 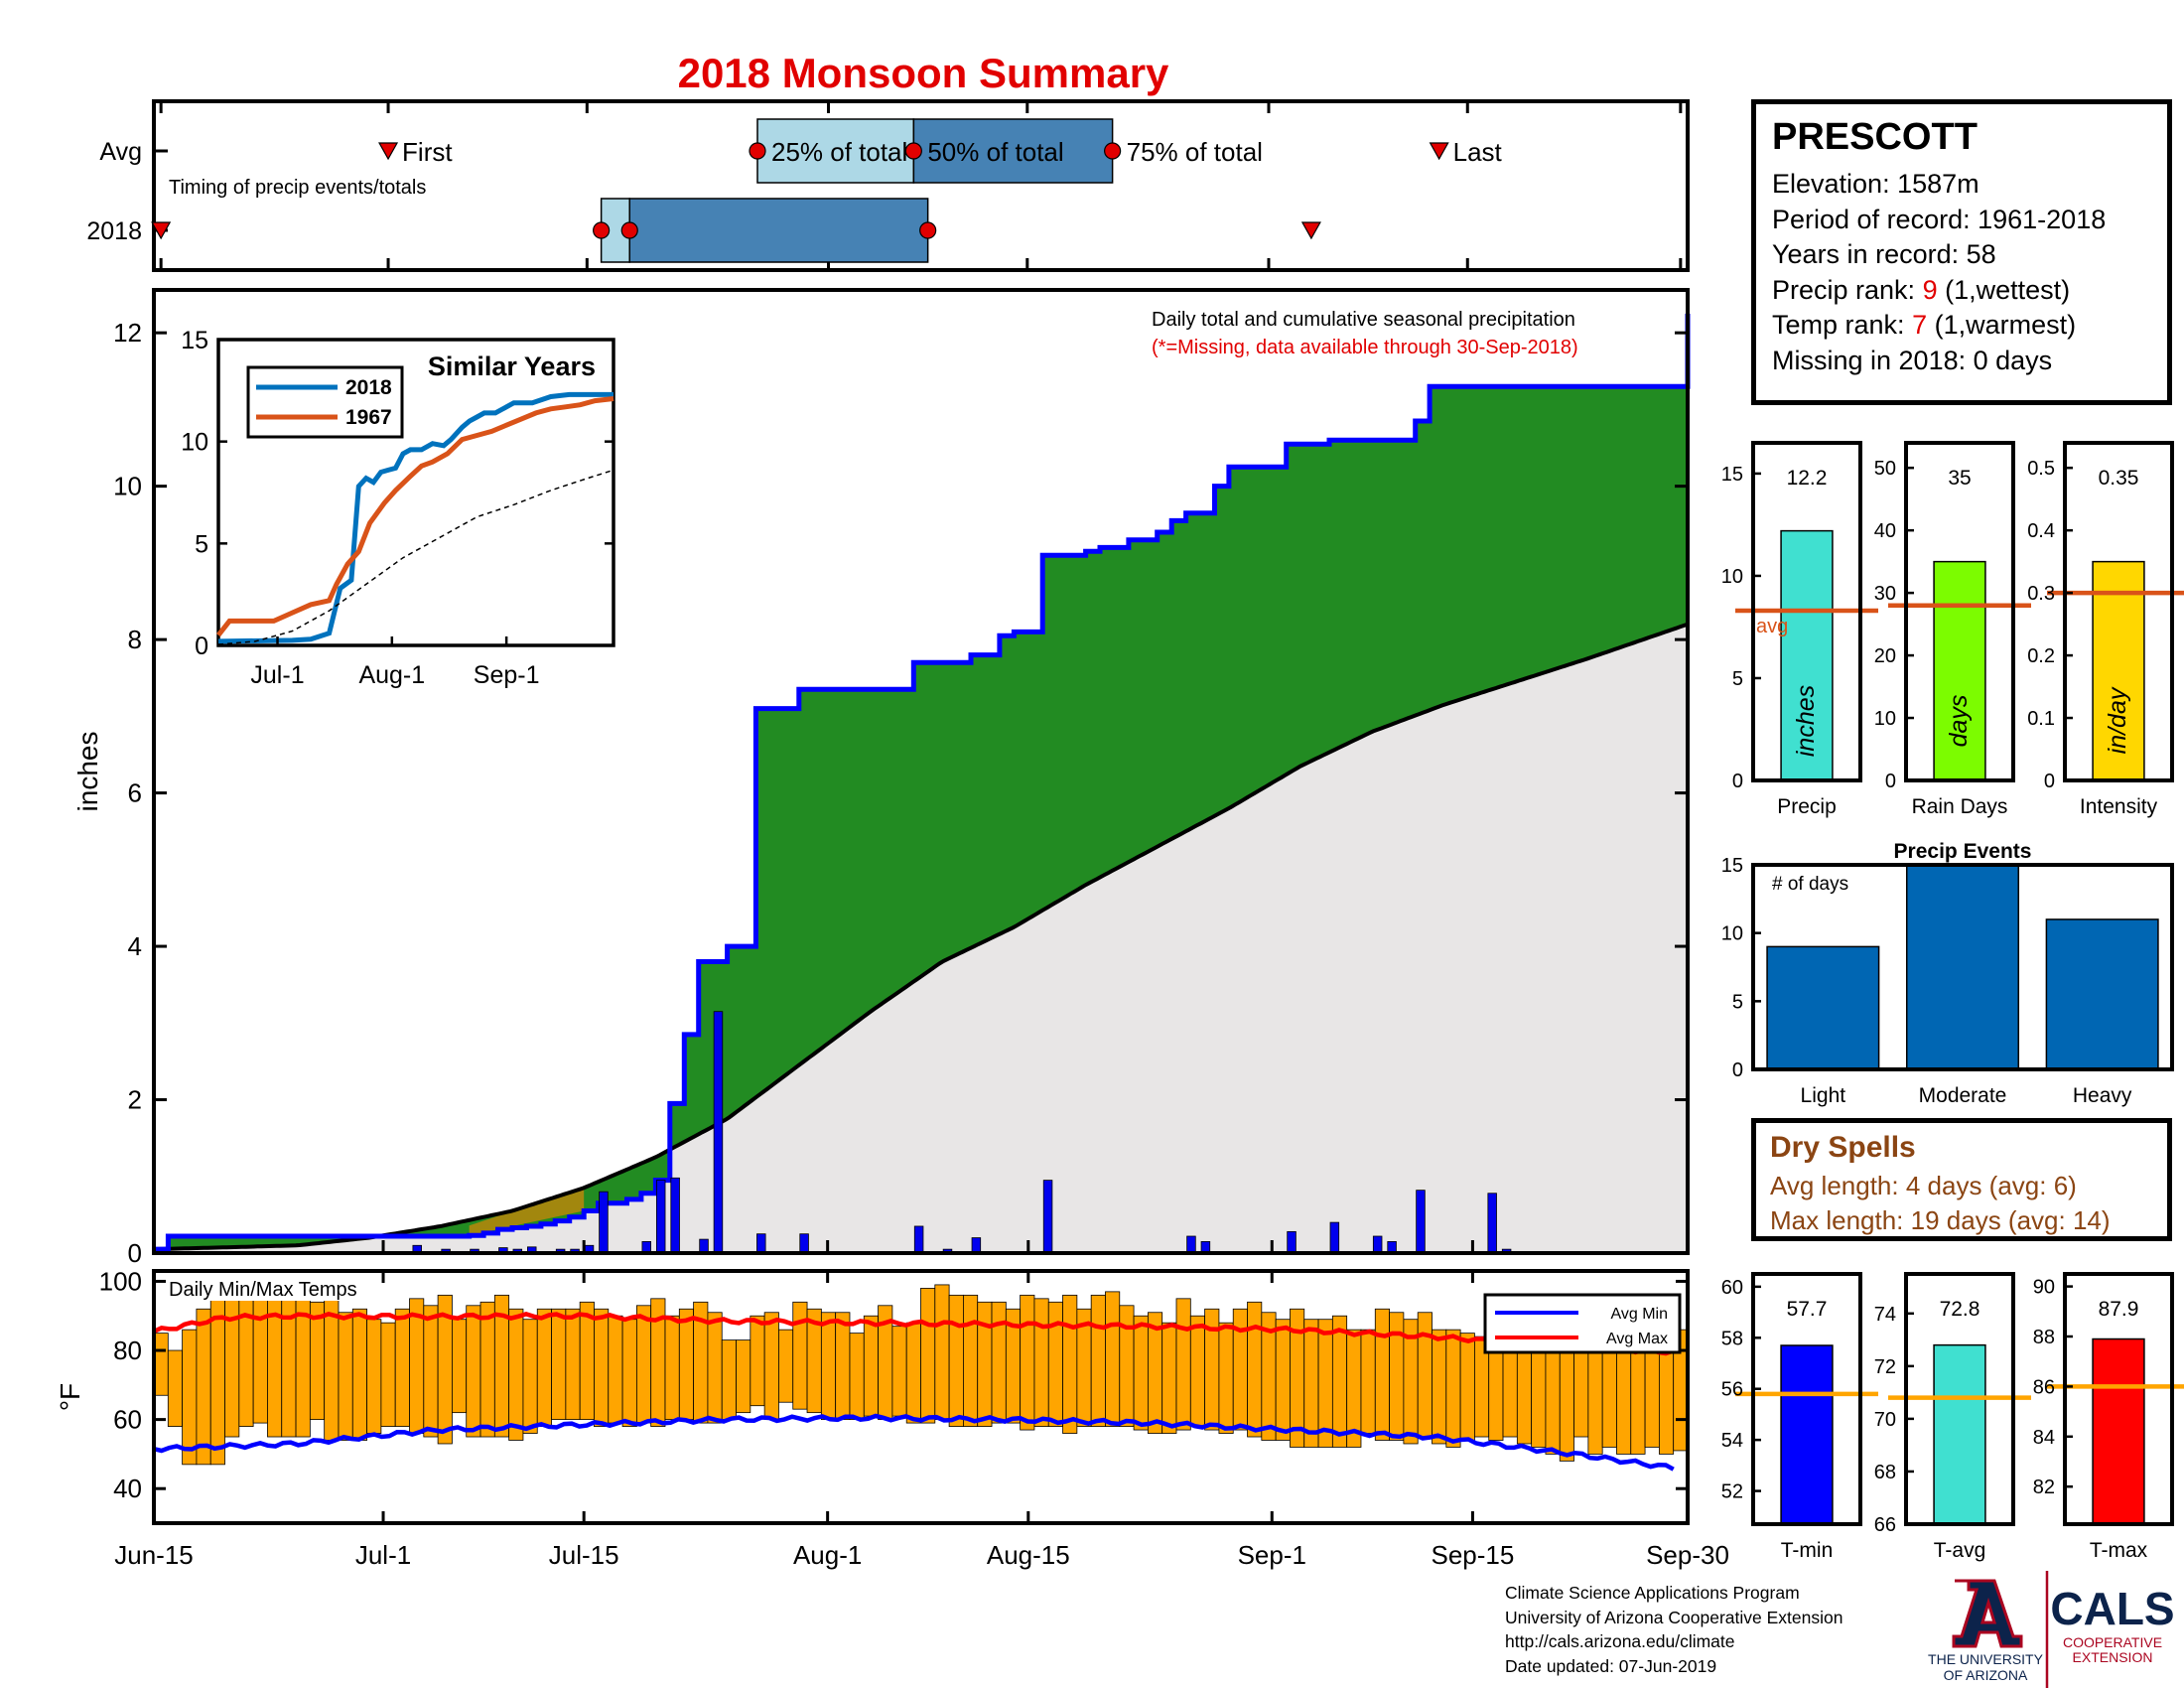 I want to click on tmax-ytick-label: 88, so click(x=2044, y=1337).